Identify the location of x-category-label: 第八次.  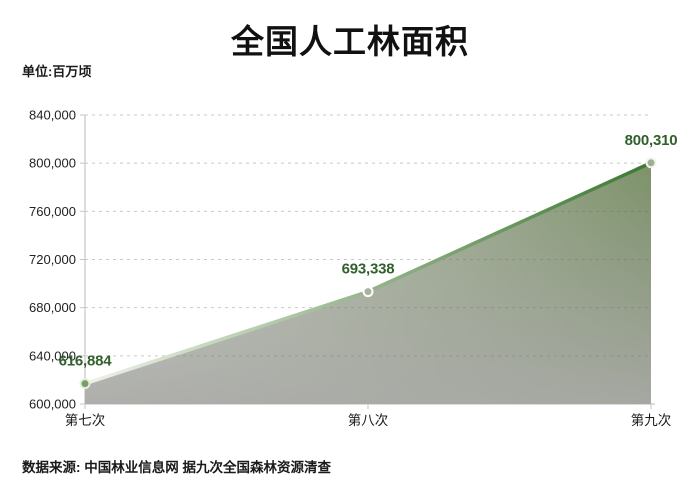
(368, 420).